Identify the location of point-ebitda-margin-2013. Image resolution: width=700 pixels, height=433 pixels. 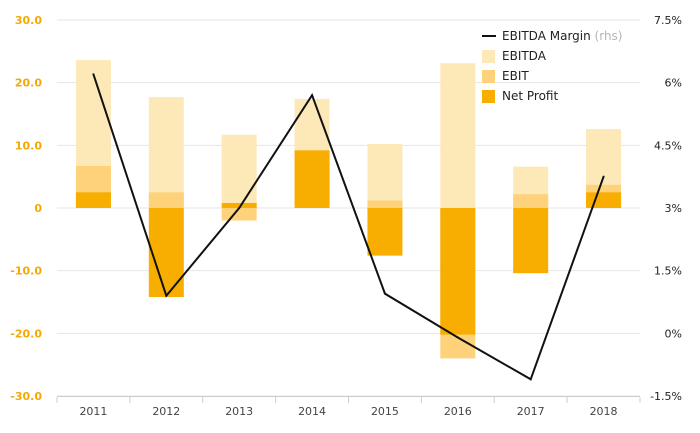
(239, 208).